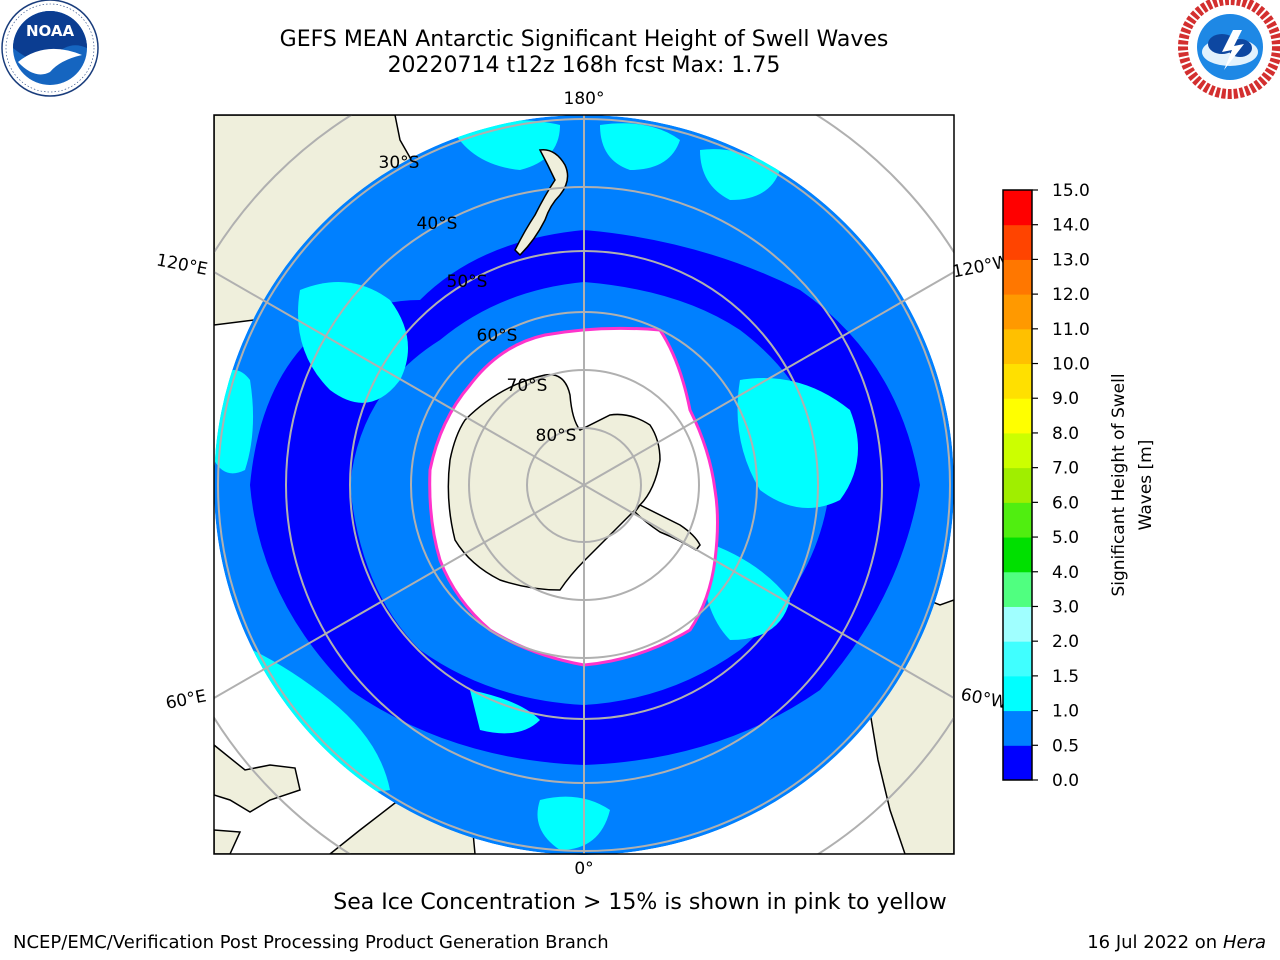 The height and width of the screenshot is (960, 1280). I want to click on colorbar-tick-label: 14.0, so click(1071, 226).